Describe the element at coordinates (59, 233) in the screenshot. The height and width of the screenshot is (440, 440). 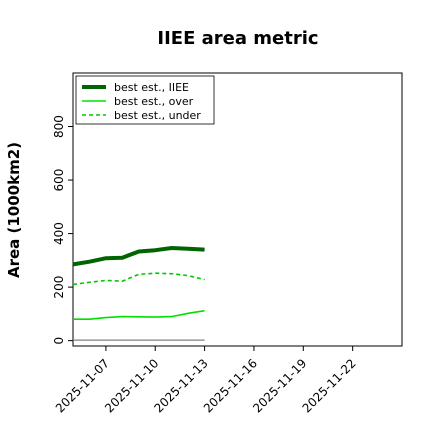
I see `y-tick-label: 400` at that location.